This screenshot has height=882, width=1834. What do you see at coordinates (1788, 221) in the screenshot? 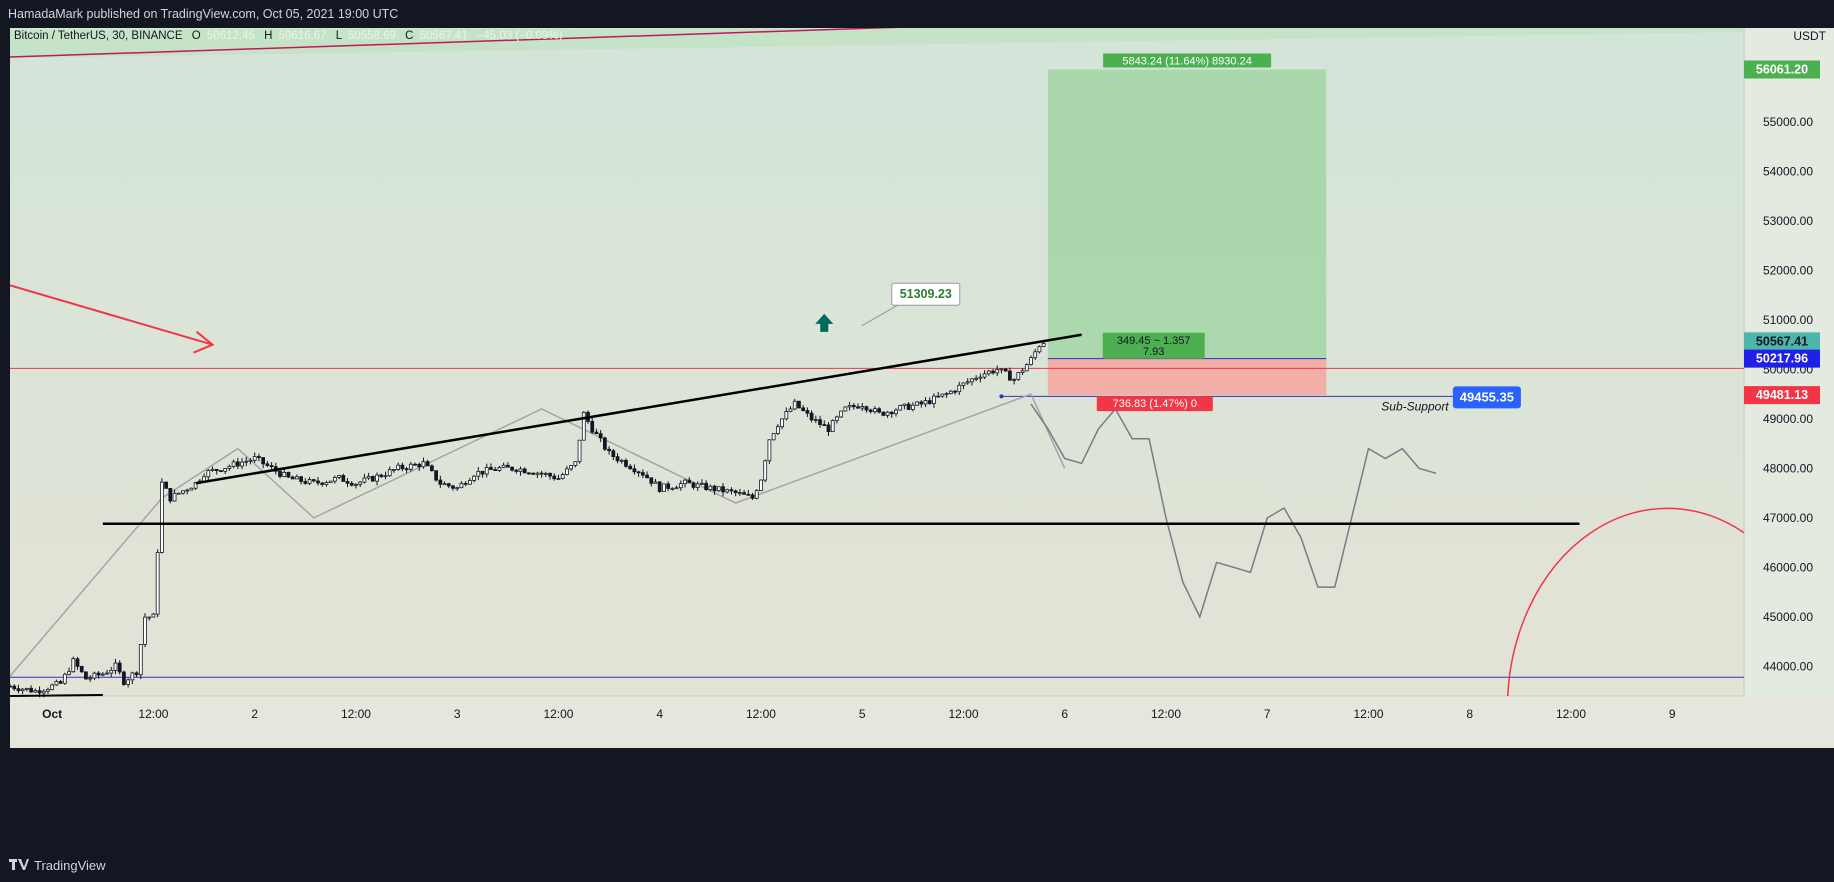
I see `price-tick-label: 53000.00` at bounding box center [1788, 221].